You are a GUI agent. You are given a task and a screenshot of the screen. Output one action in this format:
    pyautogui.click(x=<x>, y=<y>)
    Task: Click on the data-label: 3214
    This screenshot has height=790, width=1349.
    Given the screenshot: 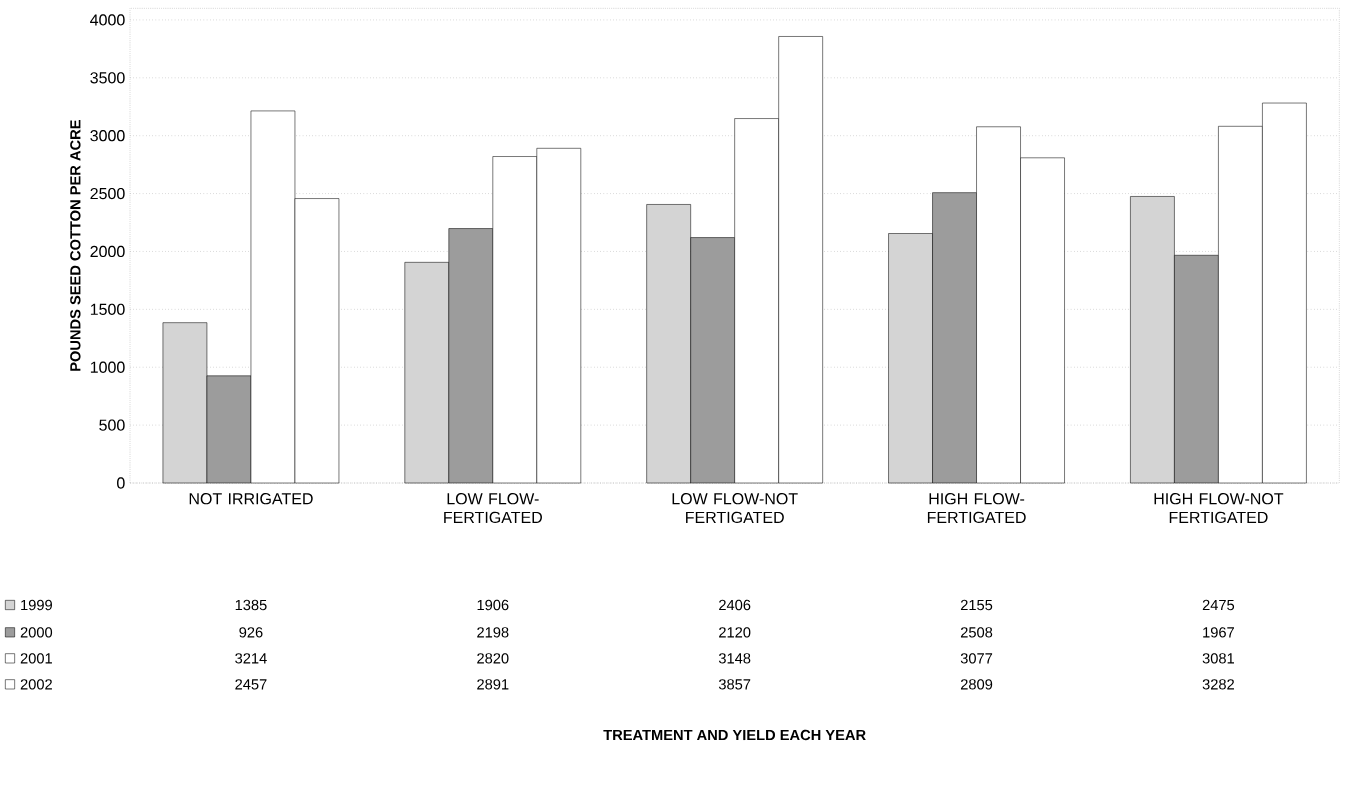 What is the action you would take?
    pyautogui.click(x=251, y=658)
    